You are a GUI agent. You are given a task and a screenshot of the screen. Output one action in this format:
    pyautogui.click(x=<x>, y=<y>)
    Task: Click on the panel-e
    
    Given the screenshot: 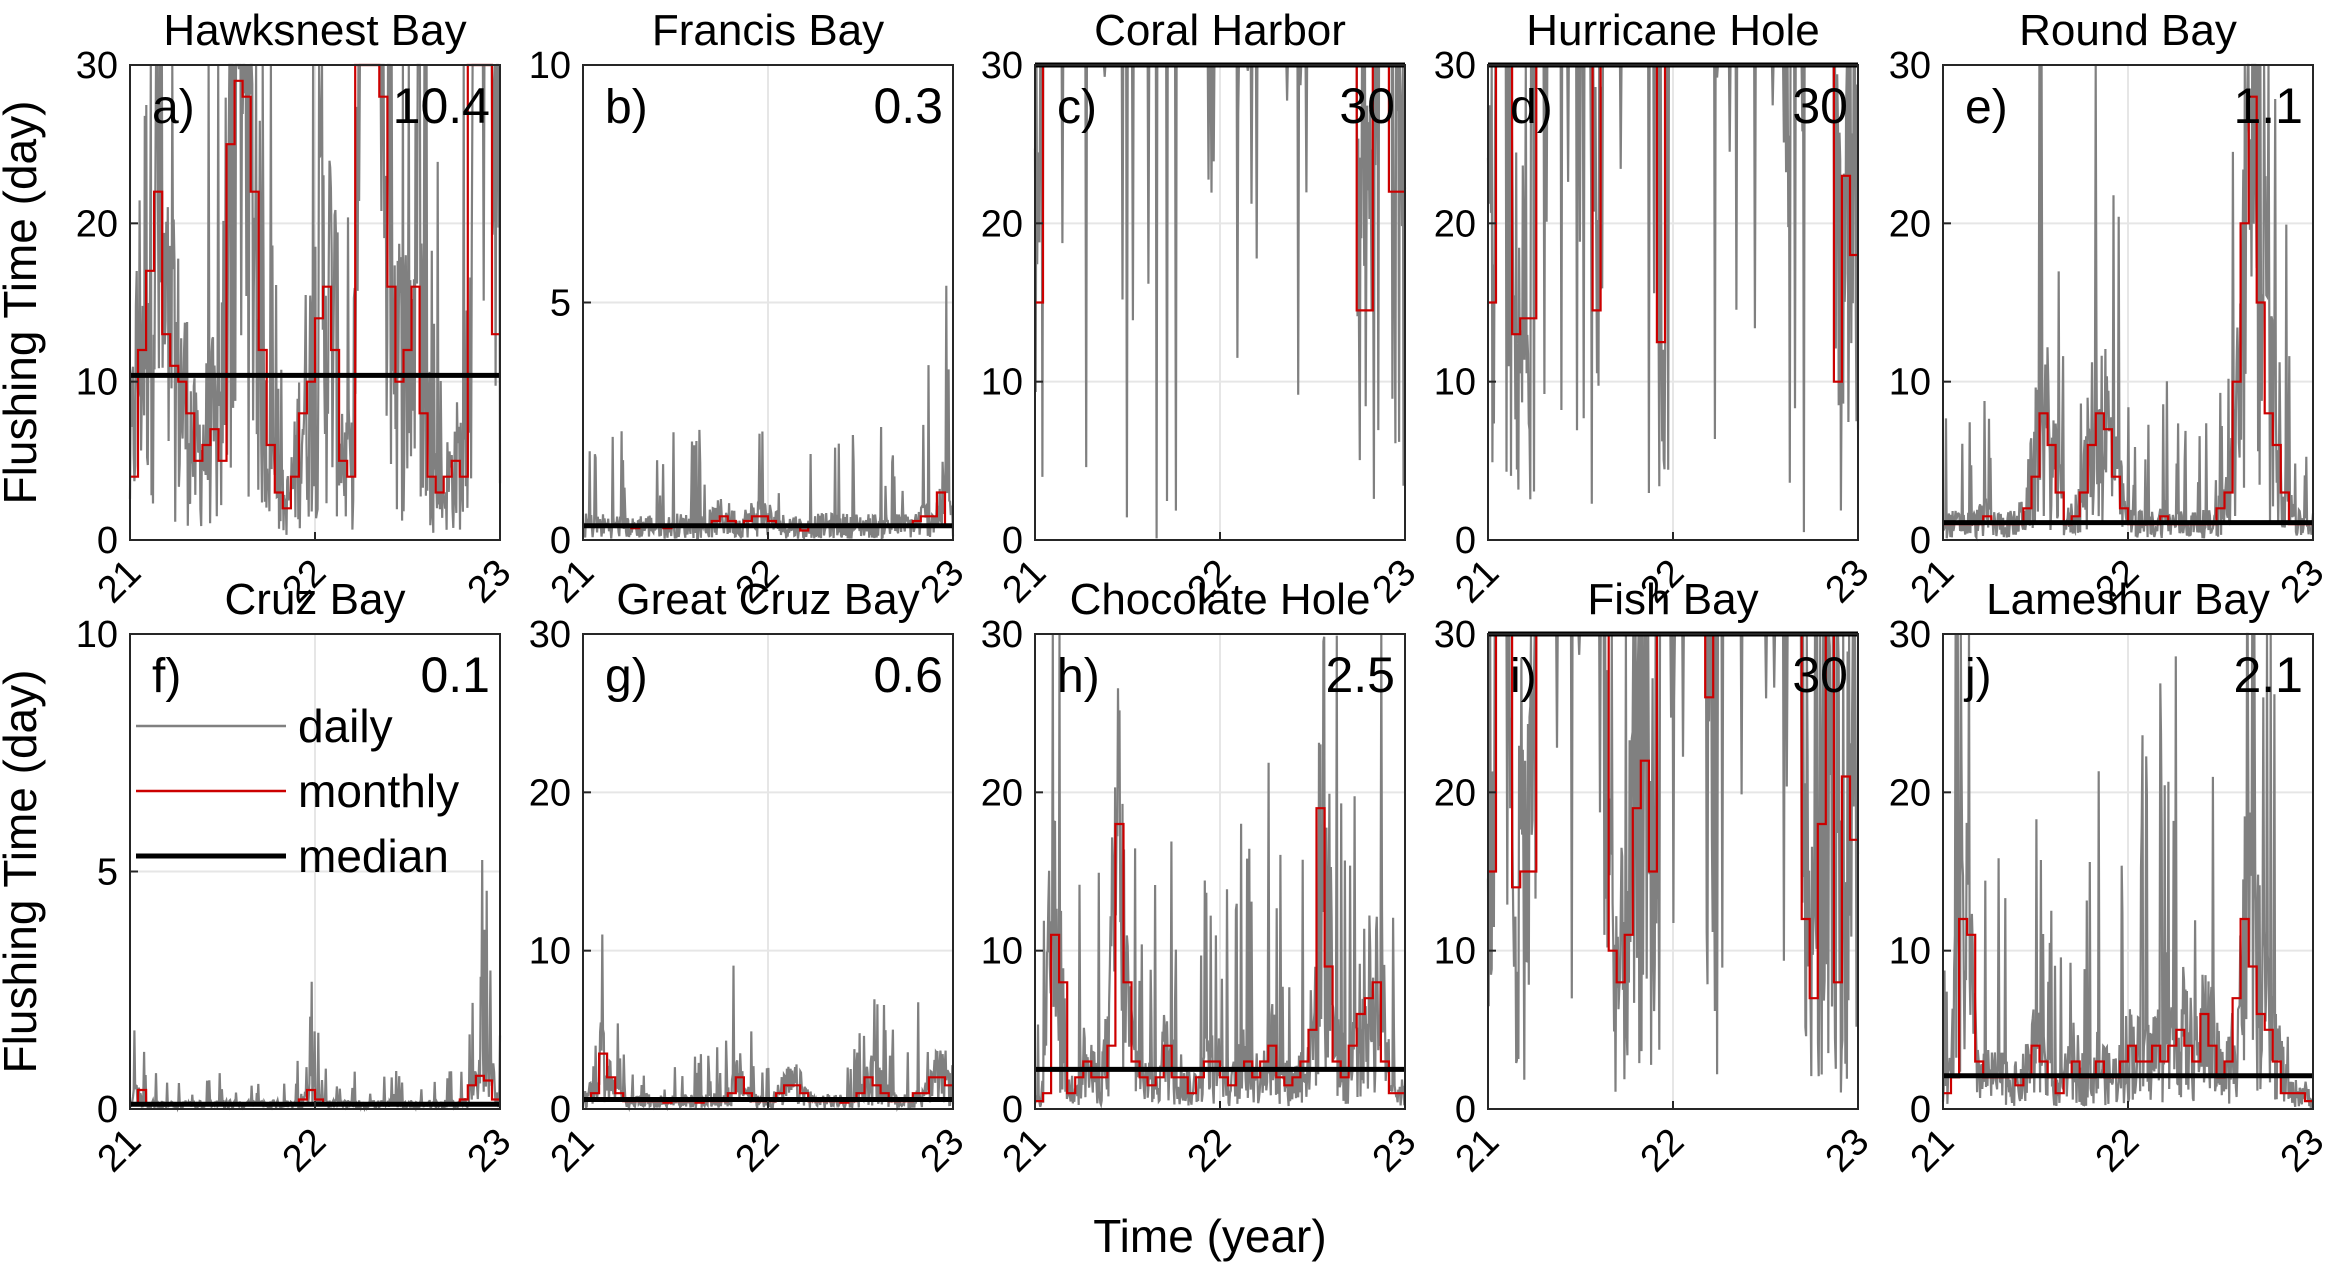 What is the action you would take?
    pyautogui.click(x=2128, y=302)
    